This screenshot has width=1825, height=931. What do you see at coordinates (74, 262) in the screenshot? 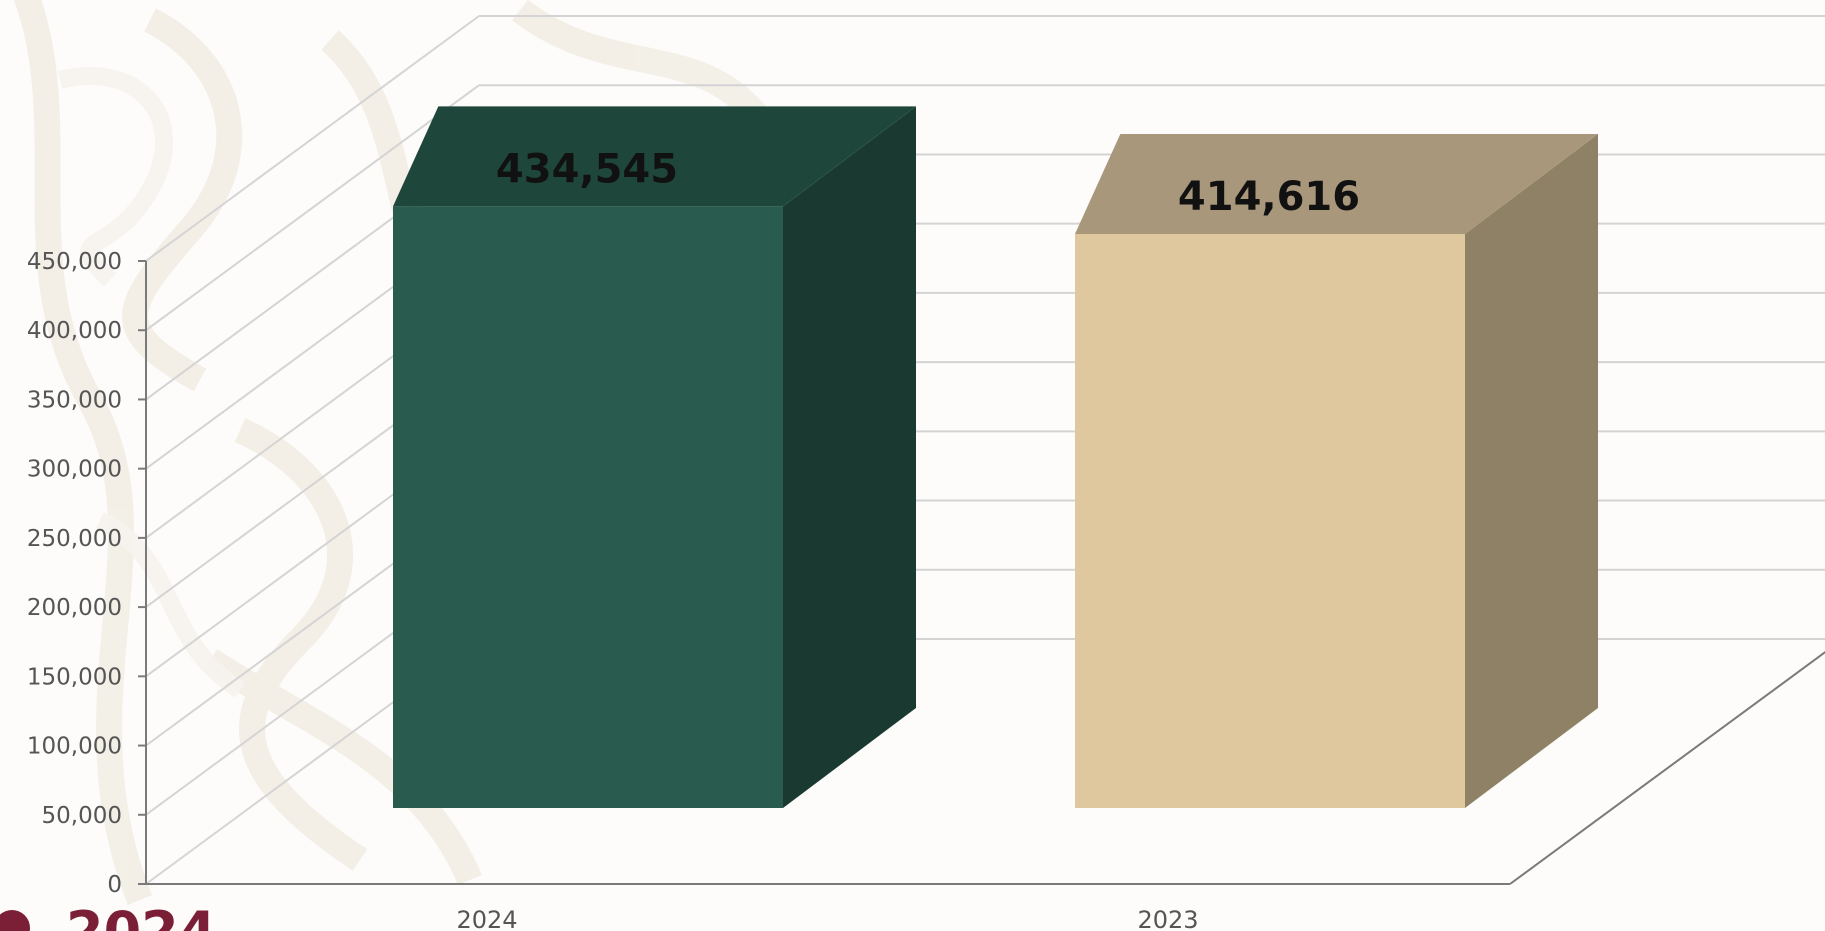
I see `y-tick-label: 450,000` at bounding box center [74, 262].